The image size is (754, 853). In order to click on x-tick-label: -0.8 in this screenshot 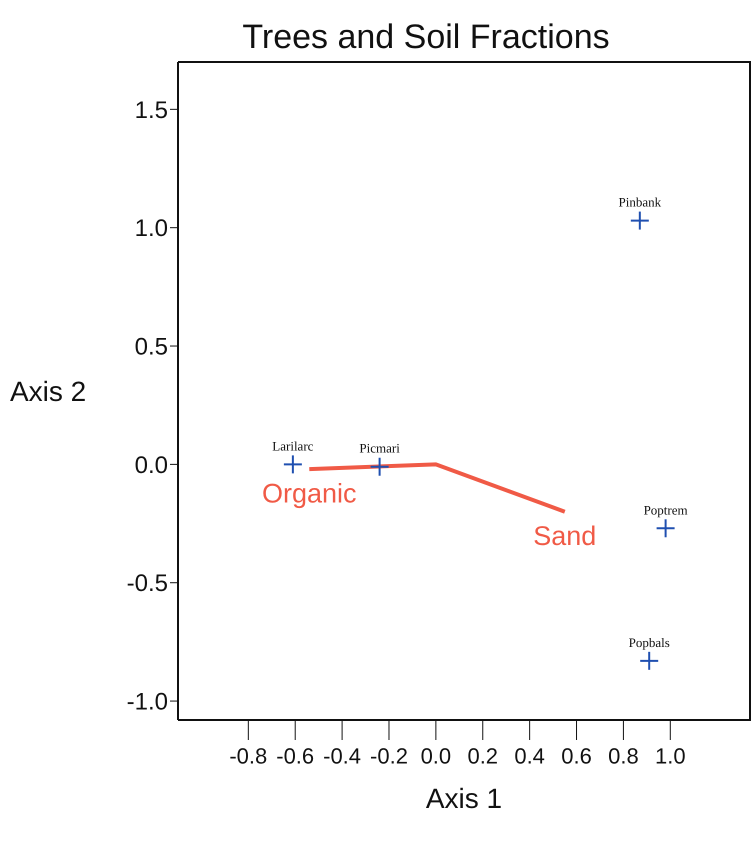, I will do `click(248, 756)`.